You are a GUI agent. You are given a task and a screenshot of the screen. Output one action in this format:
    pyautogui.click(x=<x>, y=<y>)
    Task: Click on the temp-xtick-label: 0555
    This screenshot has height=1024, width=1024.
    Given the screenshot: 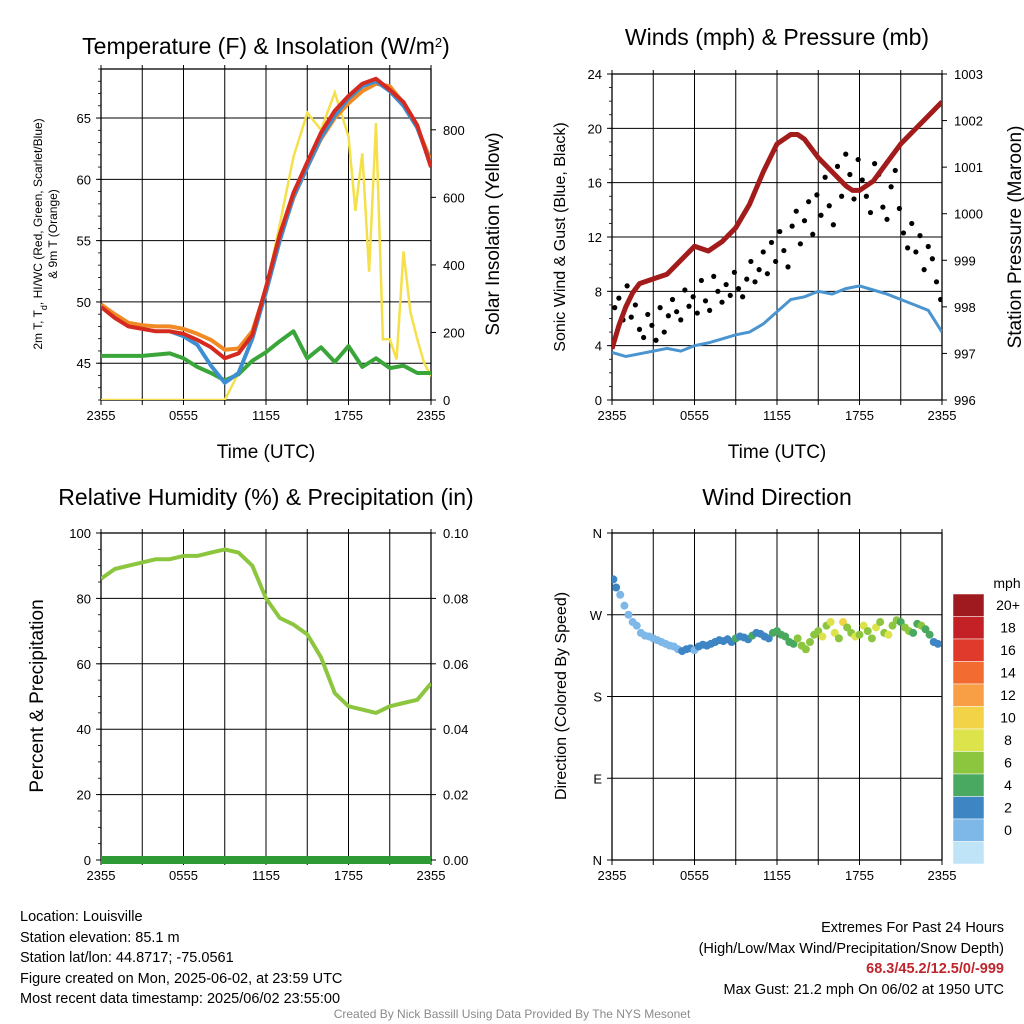 What is the action you would take?
    pyautogui.click(x=183, y=415)
    